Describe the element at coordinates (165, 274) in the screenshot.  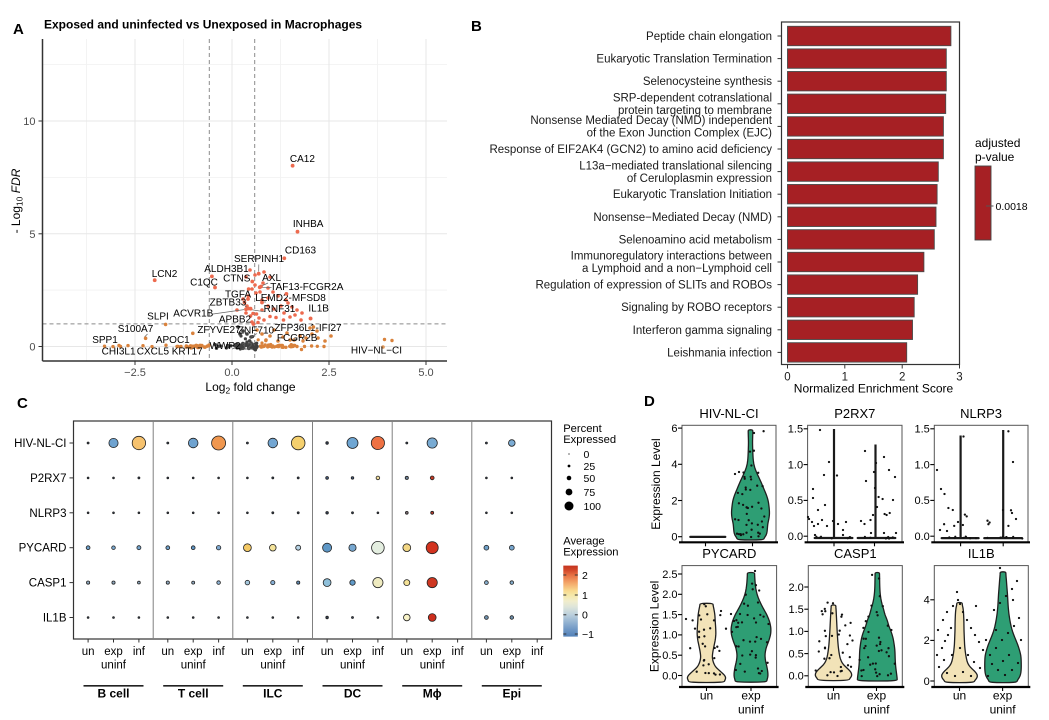
I see `svg-text: LCN2` at that location.